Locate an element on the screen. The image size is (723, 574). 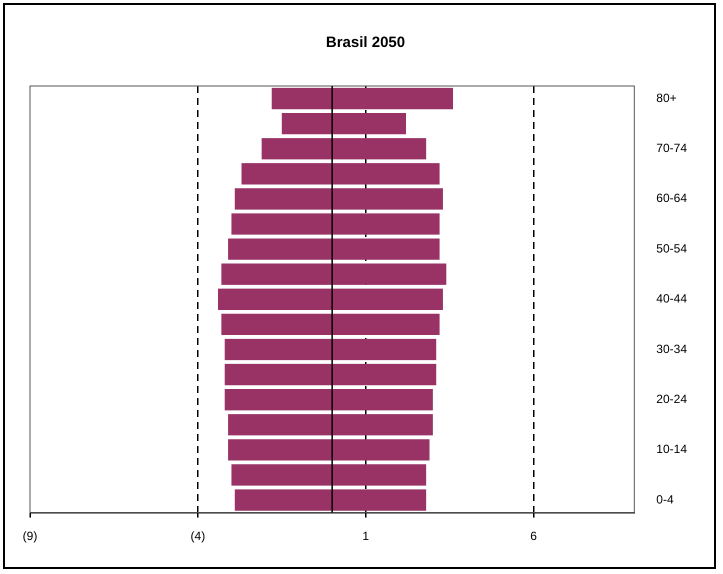
x-tick-label: 1 is located at coordinates (366, 536).